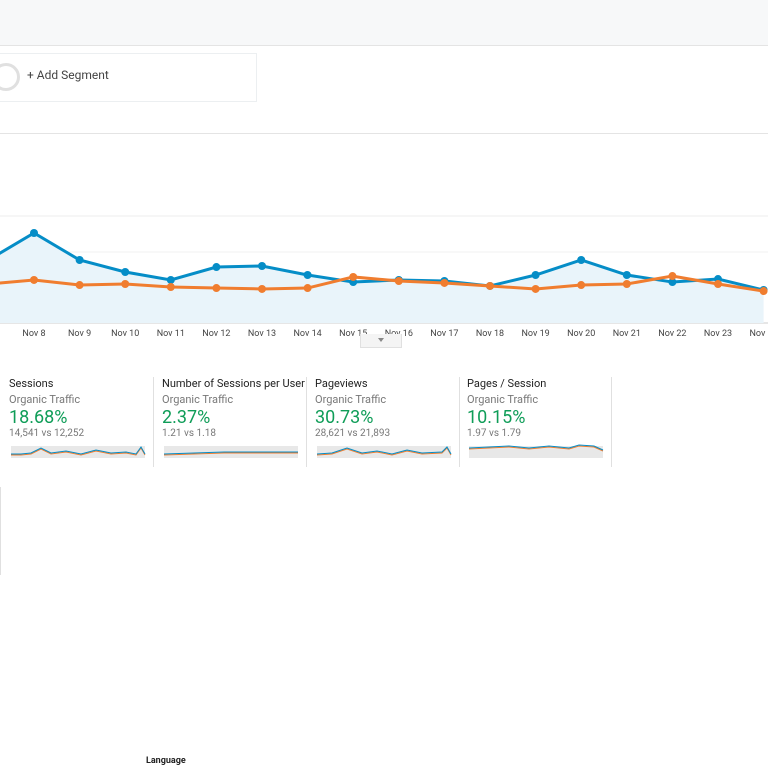 The image size is (768, 768). Describe the element at coordinates (496, 417) in the screenshot. I see `change-value: 10.15%` at that location.